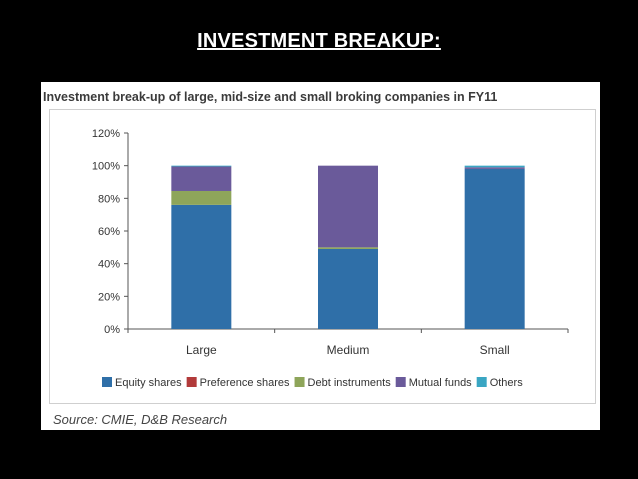 The image size is (638, 479). Describe the element at coordinates (106, 134) in the screenshot. I see `y-tick-label: 120%` at that location.